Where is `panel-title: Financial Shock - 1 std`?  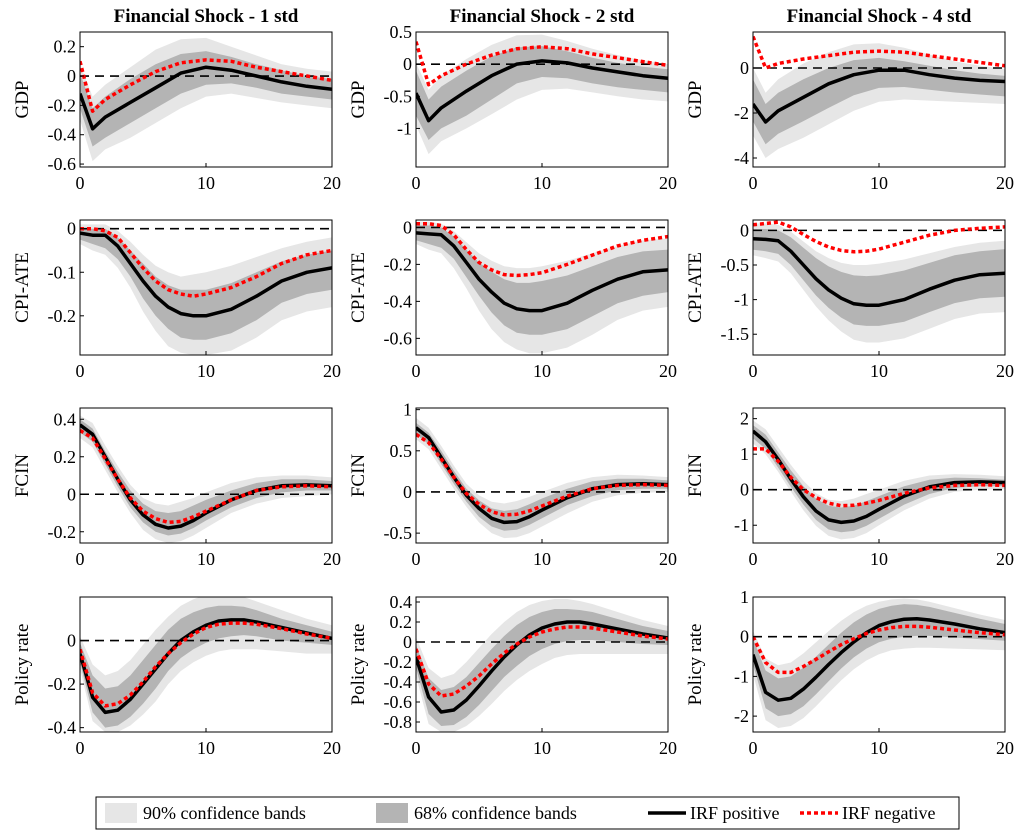
panel-title: Financial Shock - 1 std is located at coordinates (206, 16).